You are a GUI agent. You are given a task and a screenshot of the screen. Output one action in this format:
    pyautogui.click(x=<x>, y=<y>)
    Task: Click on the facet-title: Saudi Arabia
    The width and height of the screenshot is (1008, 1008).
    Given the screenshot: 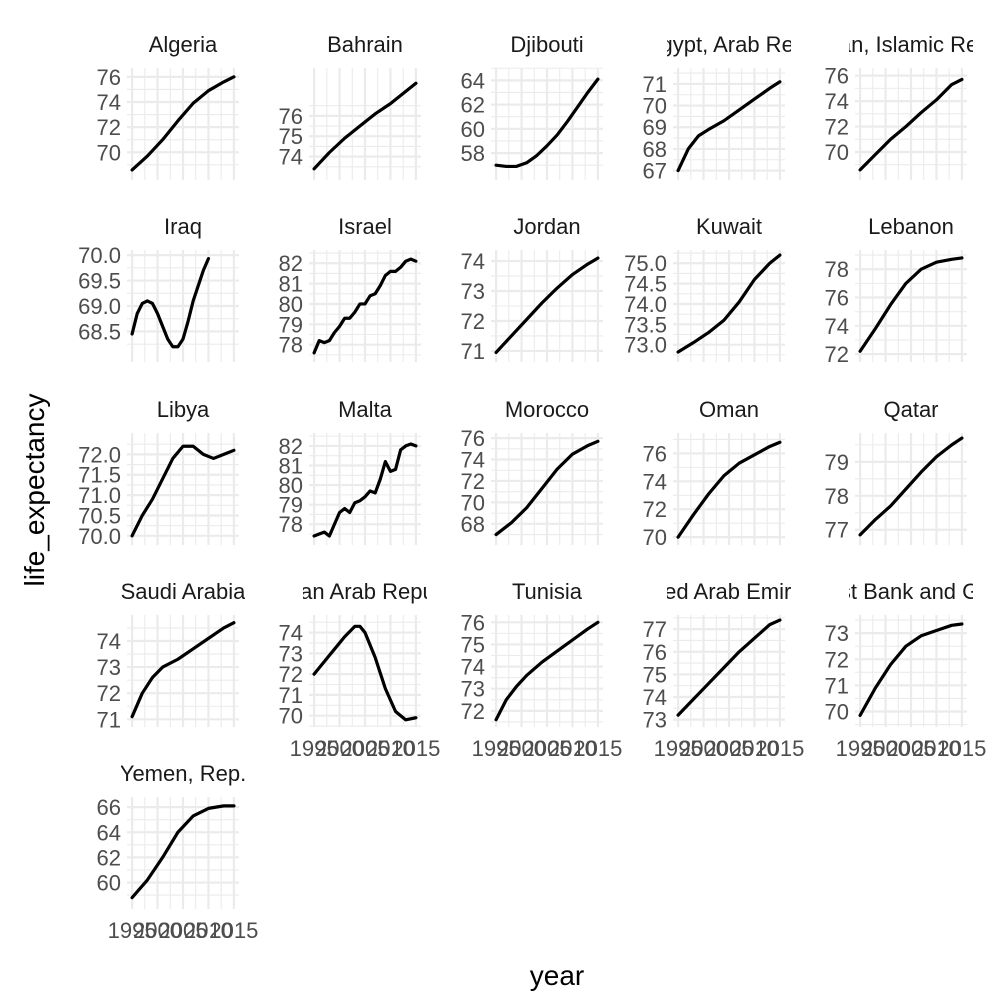 What is the action you would take?
    pyautogui.click(x=184, y=591)
    